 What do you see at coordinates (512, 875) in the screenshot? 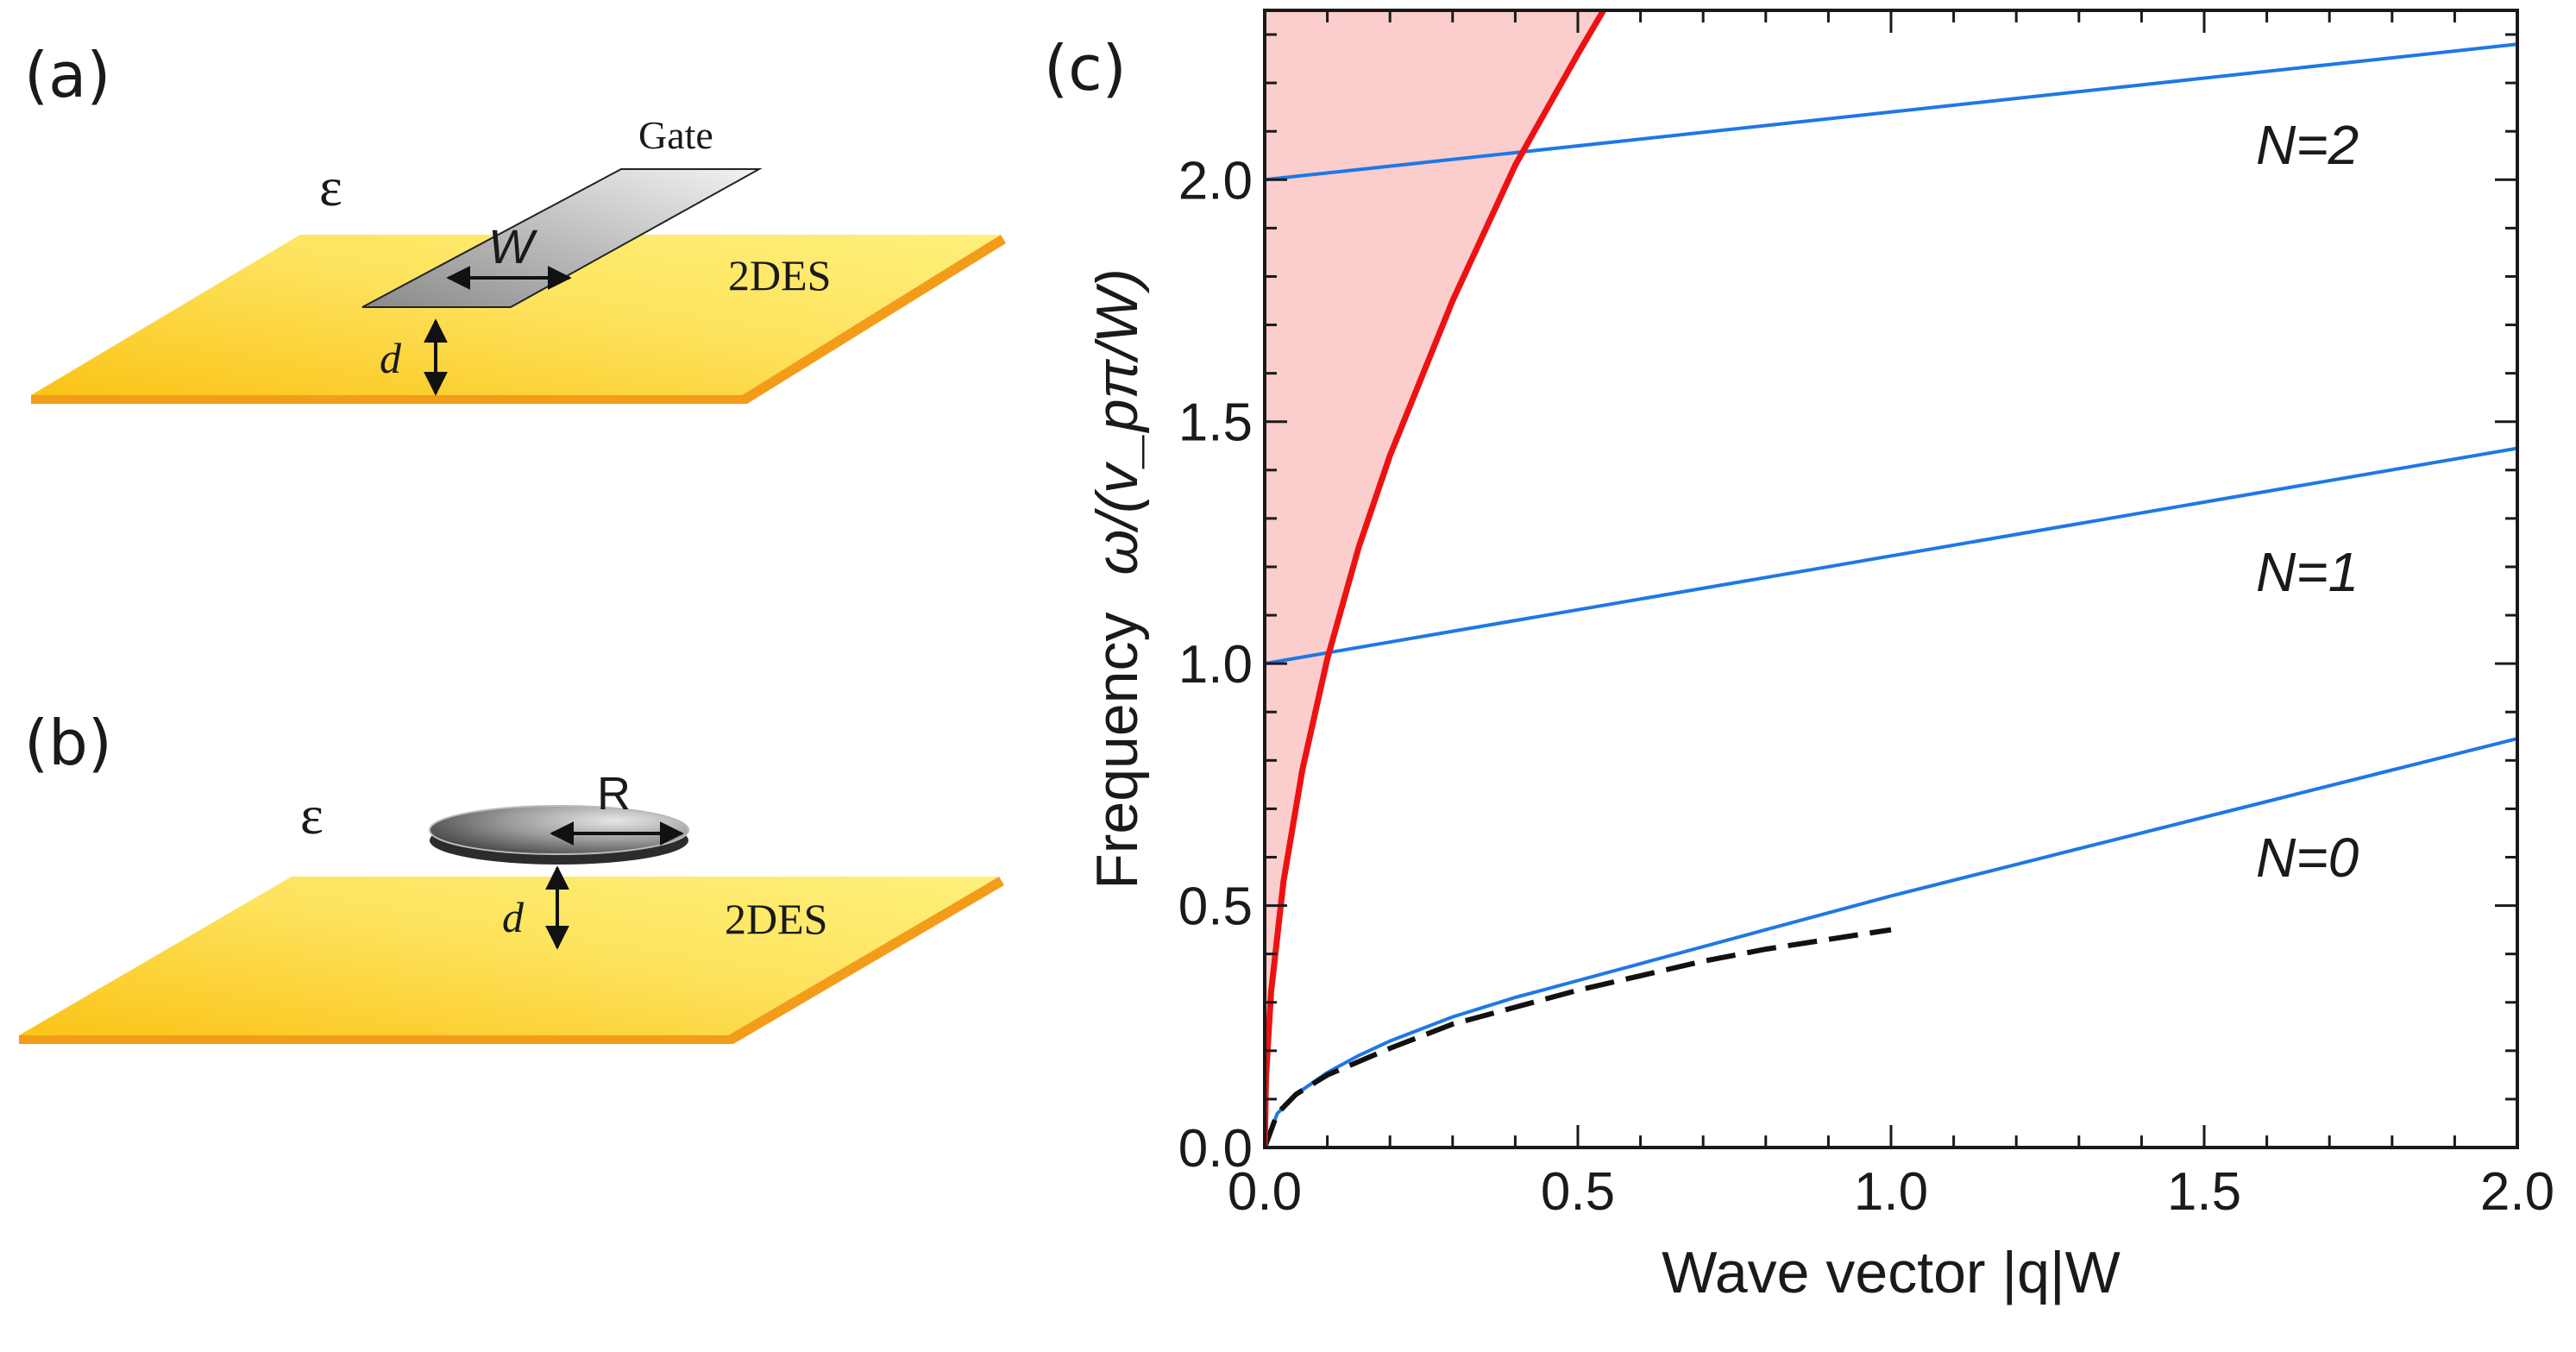
I see `panel-b: (b) 2DES ε R d` at bounding box center [512, 875].